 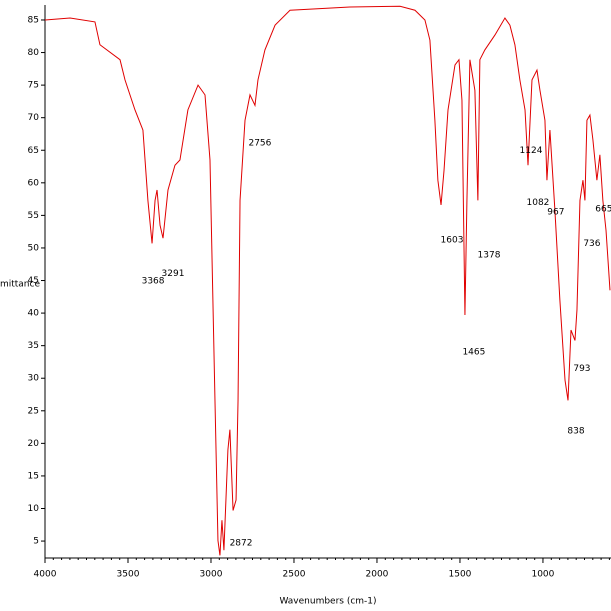 I want to click on peak-label: 1124, so click(x=531, y=151).